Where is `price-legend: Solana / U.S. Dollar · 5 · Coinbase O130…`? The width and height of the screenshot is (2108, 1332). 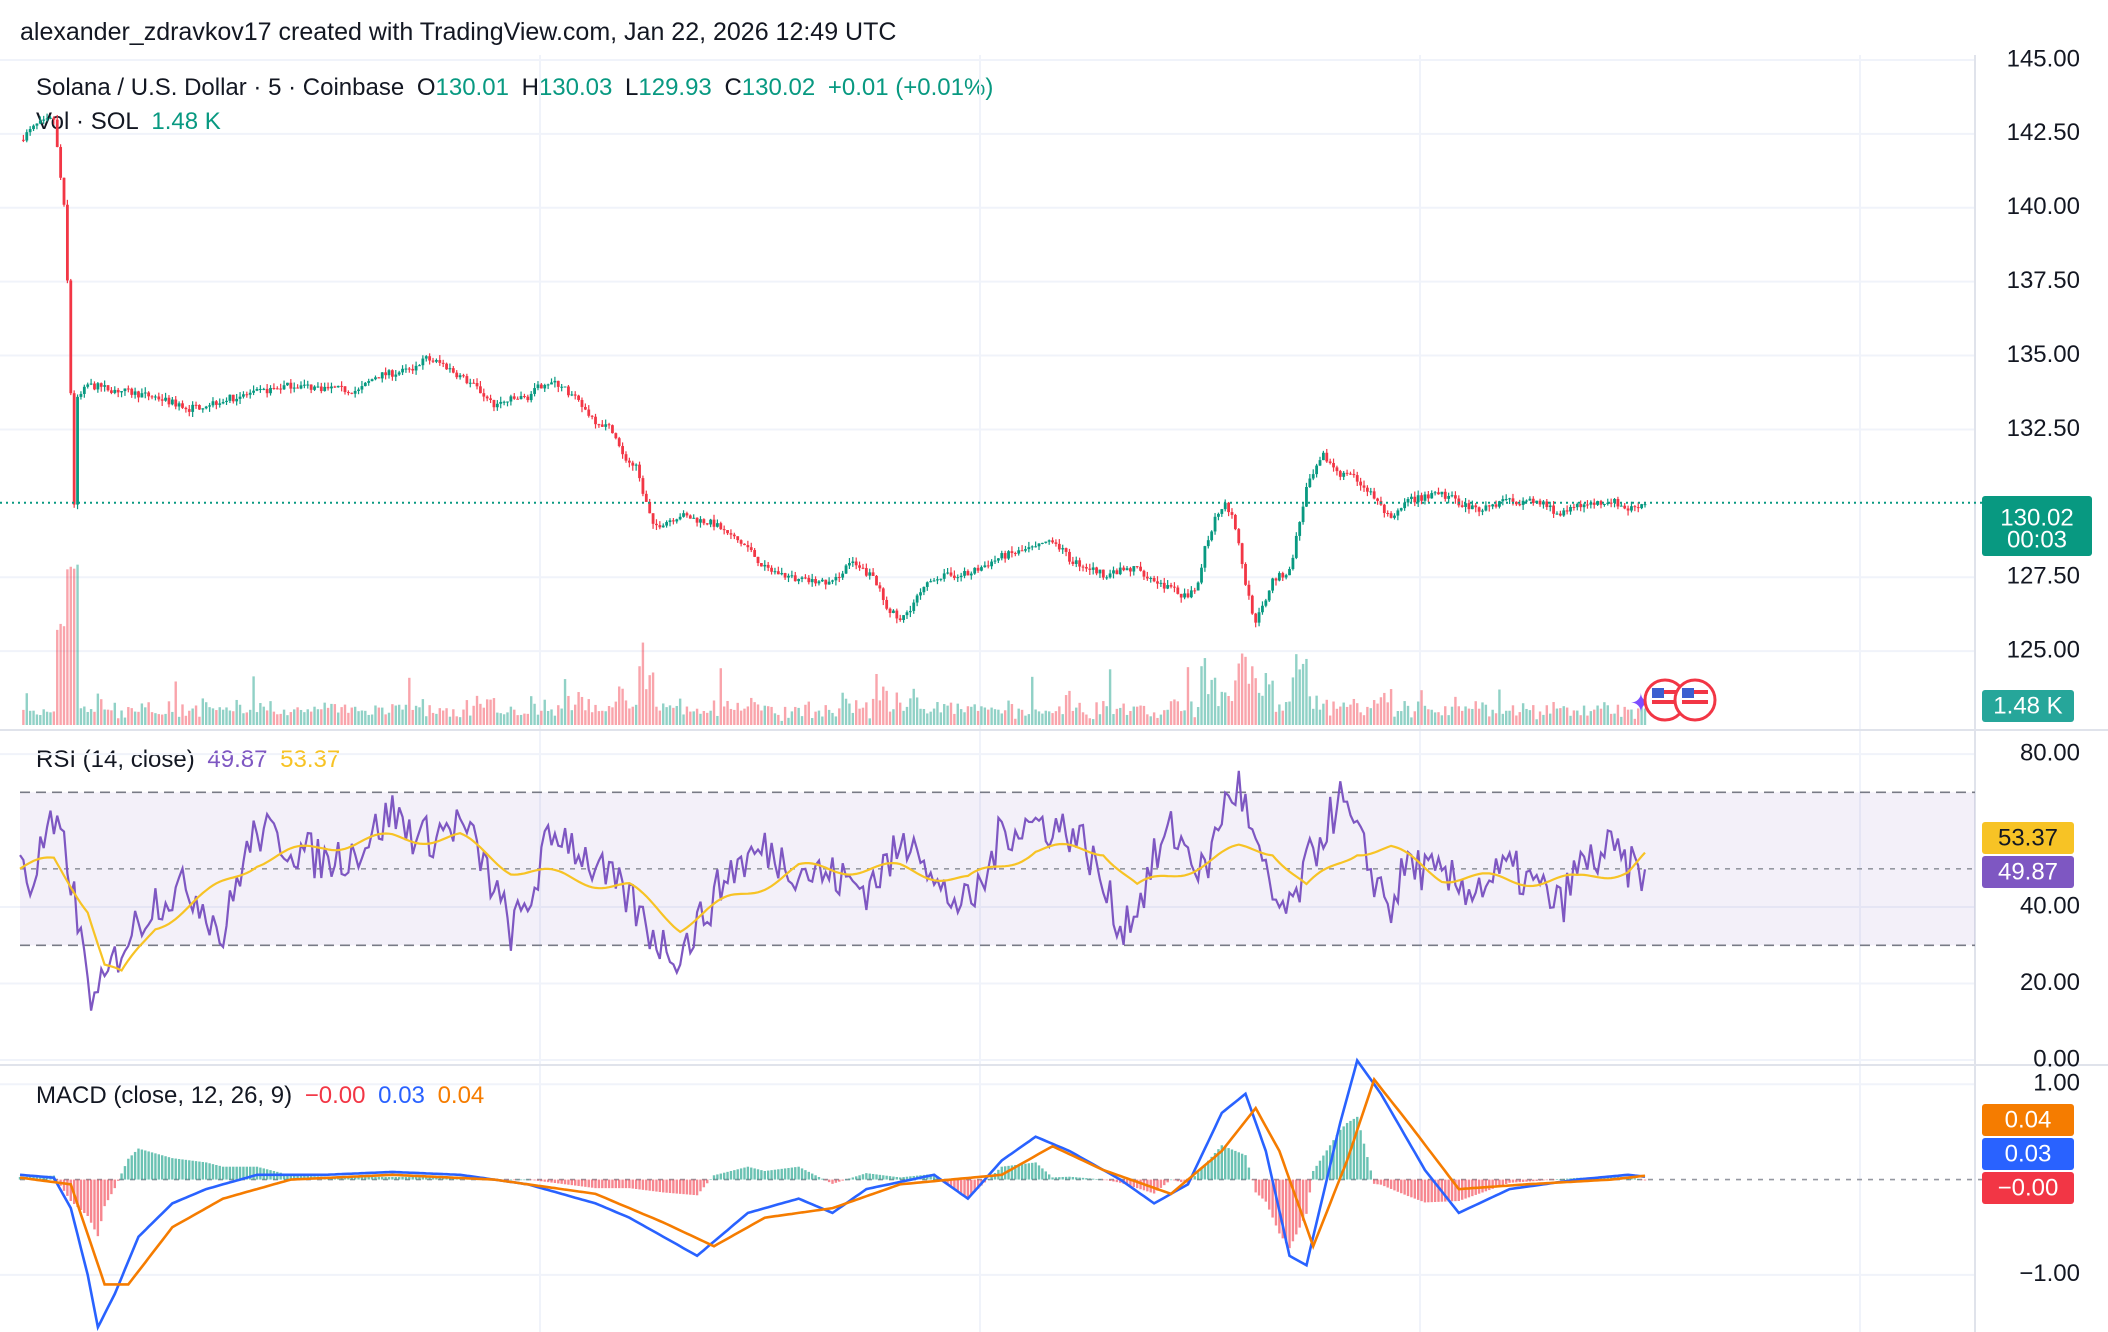 price-legend: Solana / U.S. Dollar · 5 · Coinbase O130… is located at coordinates (517, 88).